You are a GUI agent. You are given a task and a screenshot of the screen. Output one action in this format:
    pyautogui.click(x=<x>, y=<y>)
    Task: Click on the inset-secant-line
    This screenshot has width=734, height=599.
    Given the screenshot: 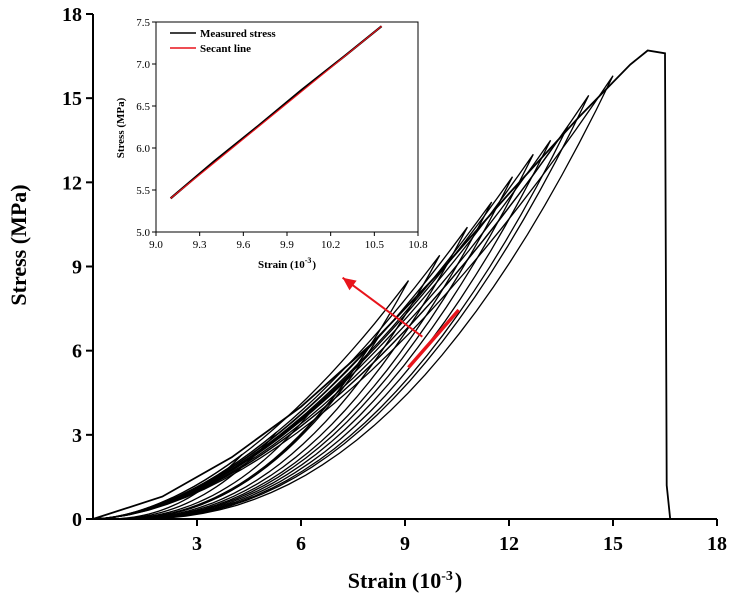 What is the action you would take?
    pyautogui.click(x=276, y=112)
    